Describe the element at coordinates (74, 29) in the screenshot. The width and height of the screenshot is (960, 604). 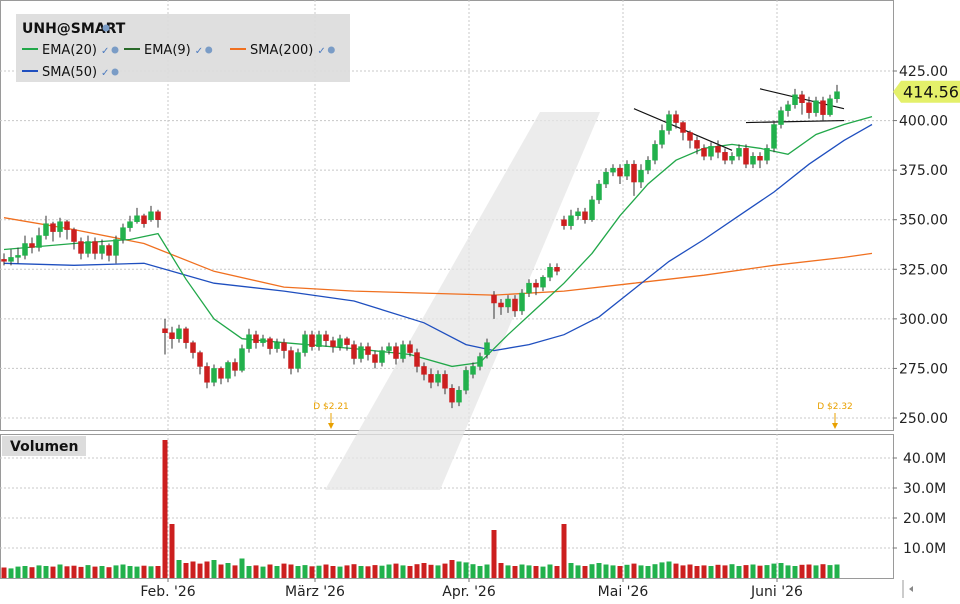
I see `symbol-label: UNH@SMART` at that location.